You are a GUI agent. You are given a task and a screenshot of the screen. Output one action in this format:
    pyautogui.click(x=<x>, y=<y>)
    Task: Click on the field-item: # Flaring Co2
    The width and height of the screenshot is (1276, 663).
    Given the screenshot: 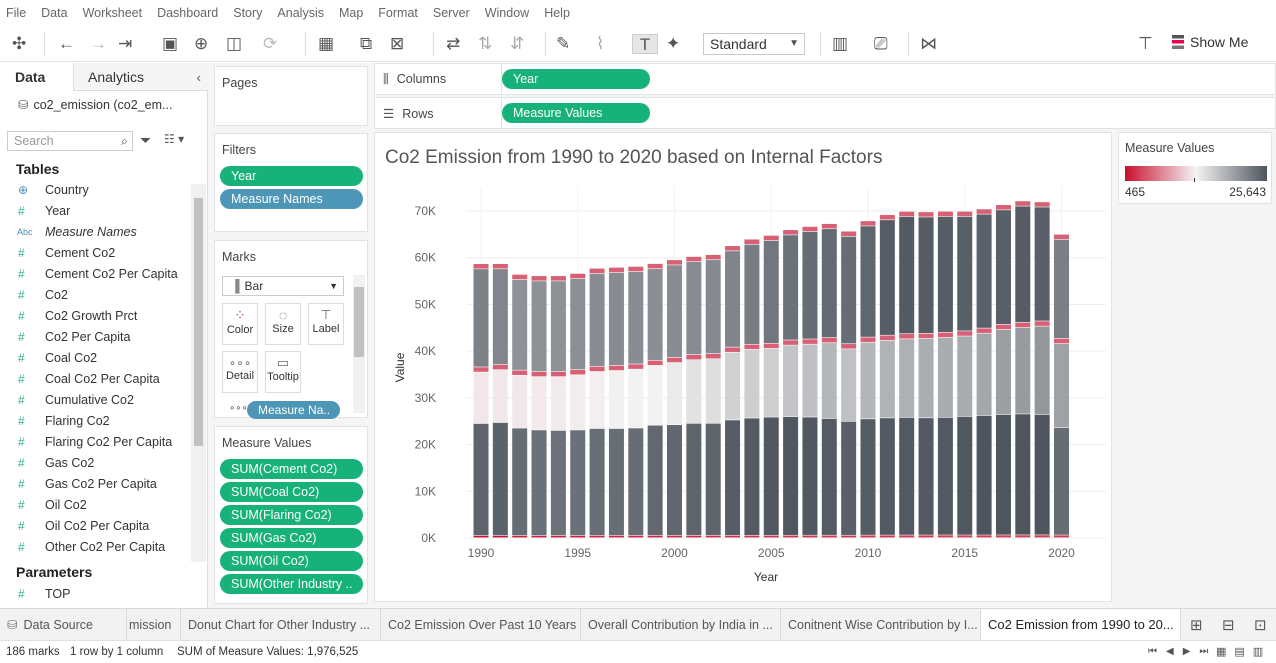 What is the action you would take?
    pyautogui.click(x=95, y=421)
    